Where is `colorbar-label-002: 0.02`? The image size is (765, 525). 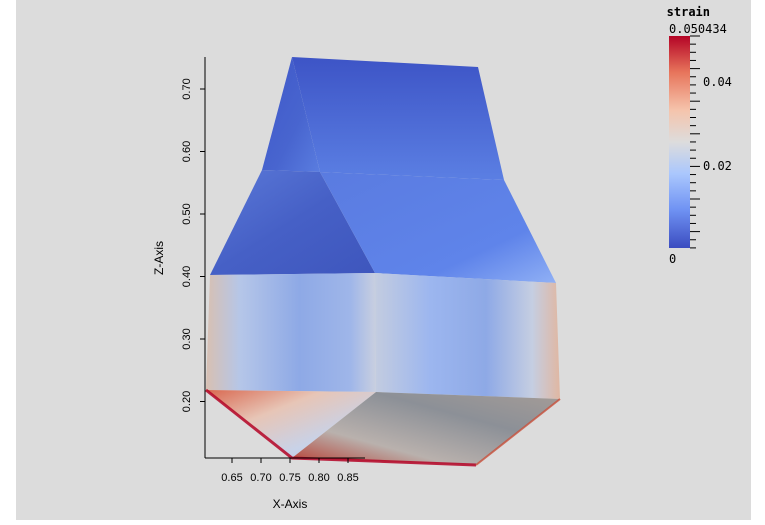 colorbar-label-002: 0.02 is located at coordinates (717, 166).